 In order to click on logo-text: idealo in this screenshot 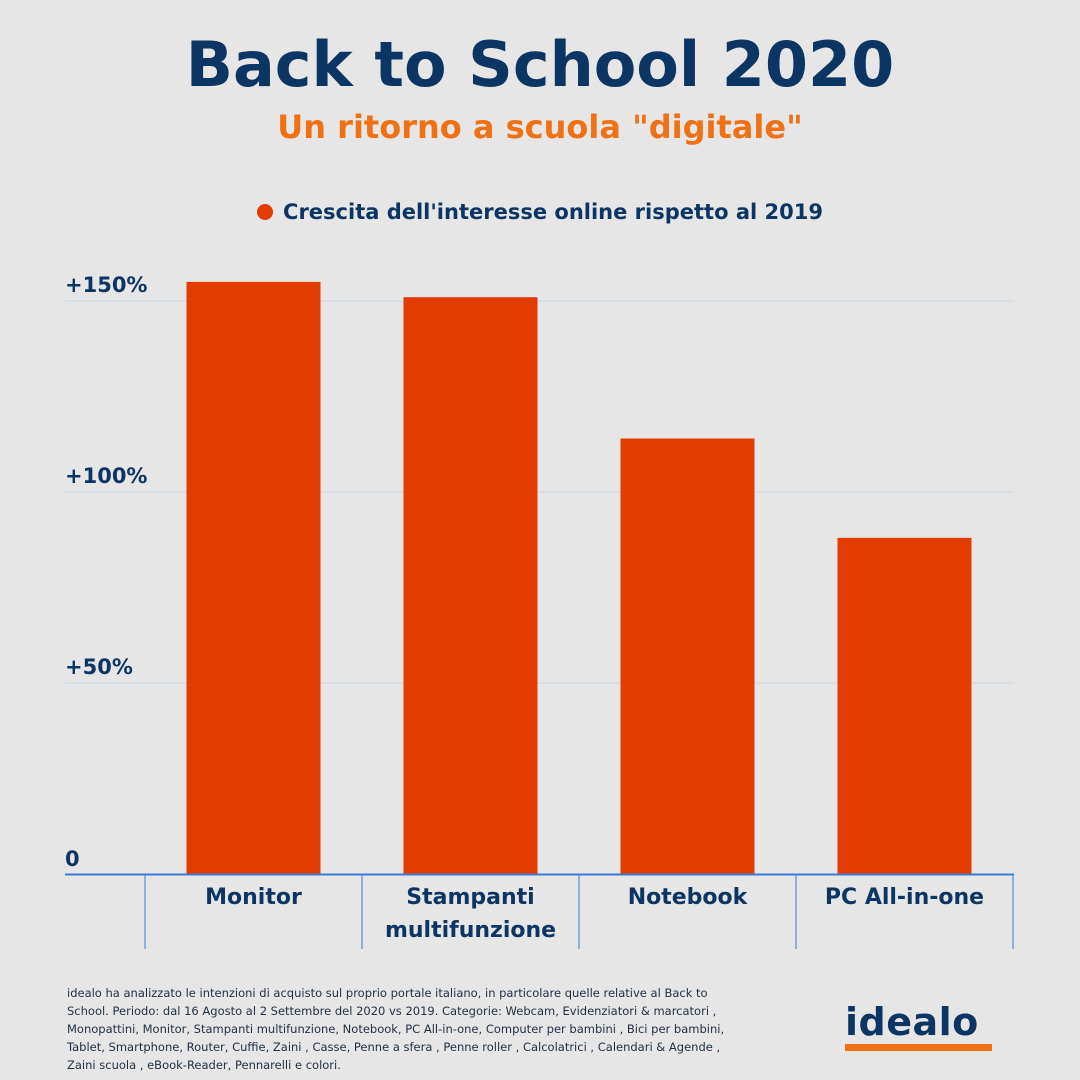, I will do `click(912, 1022)`.